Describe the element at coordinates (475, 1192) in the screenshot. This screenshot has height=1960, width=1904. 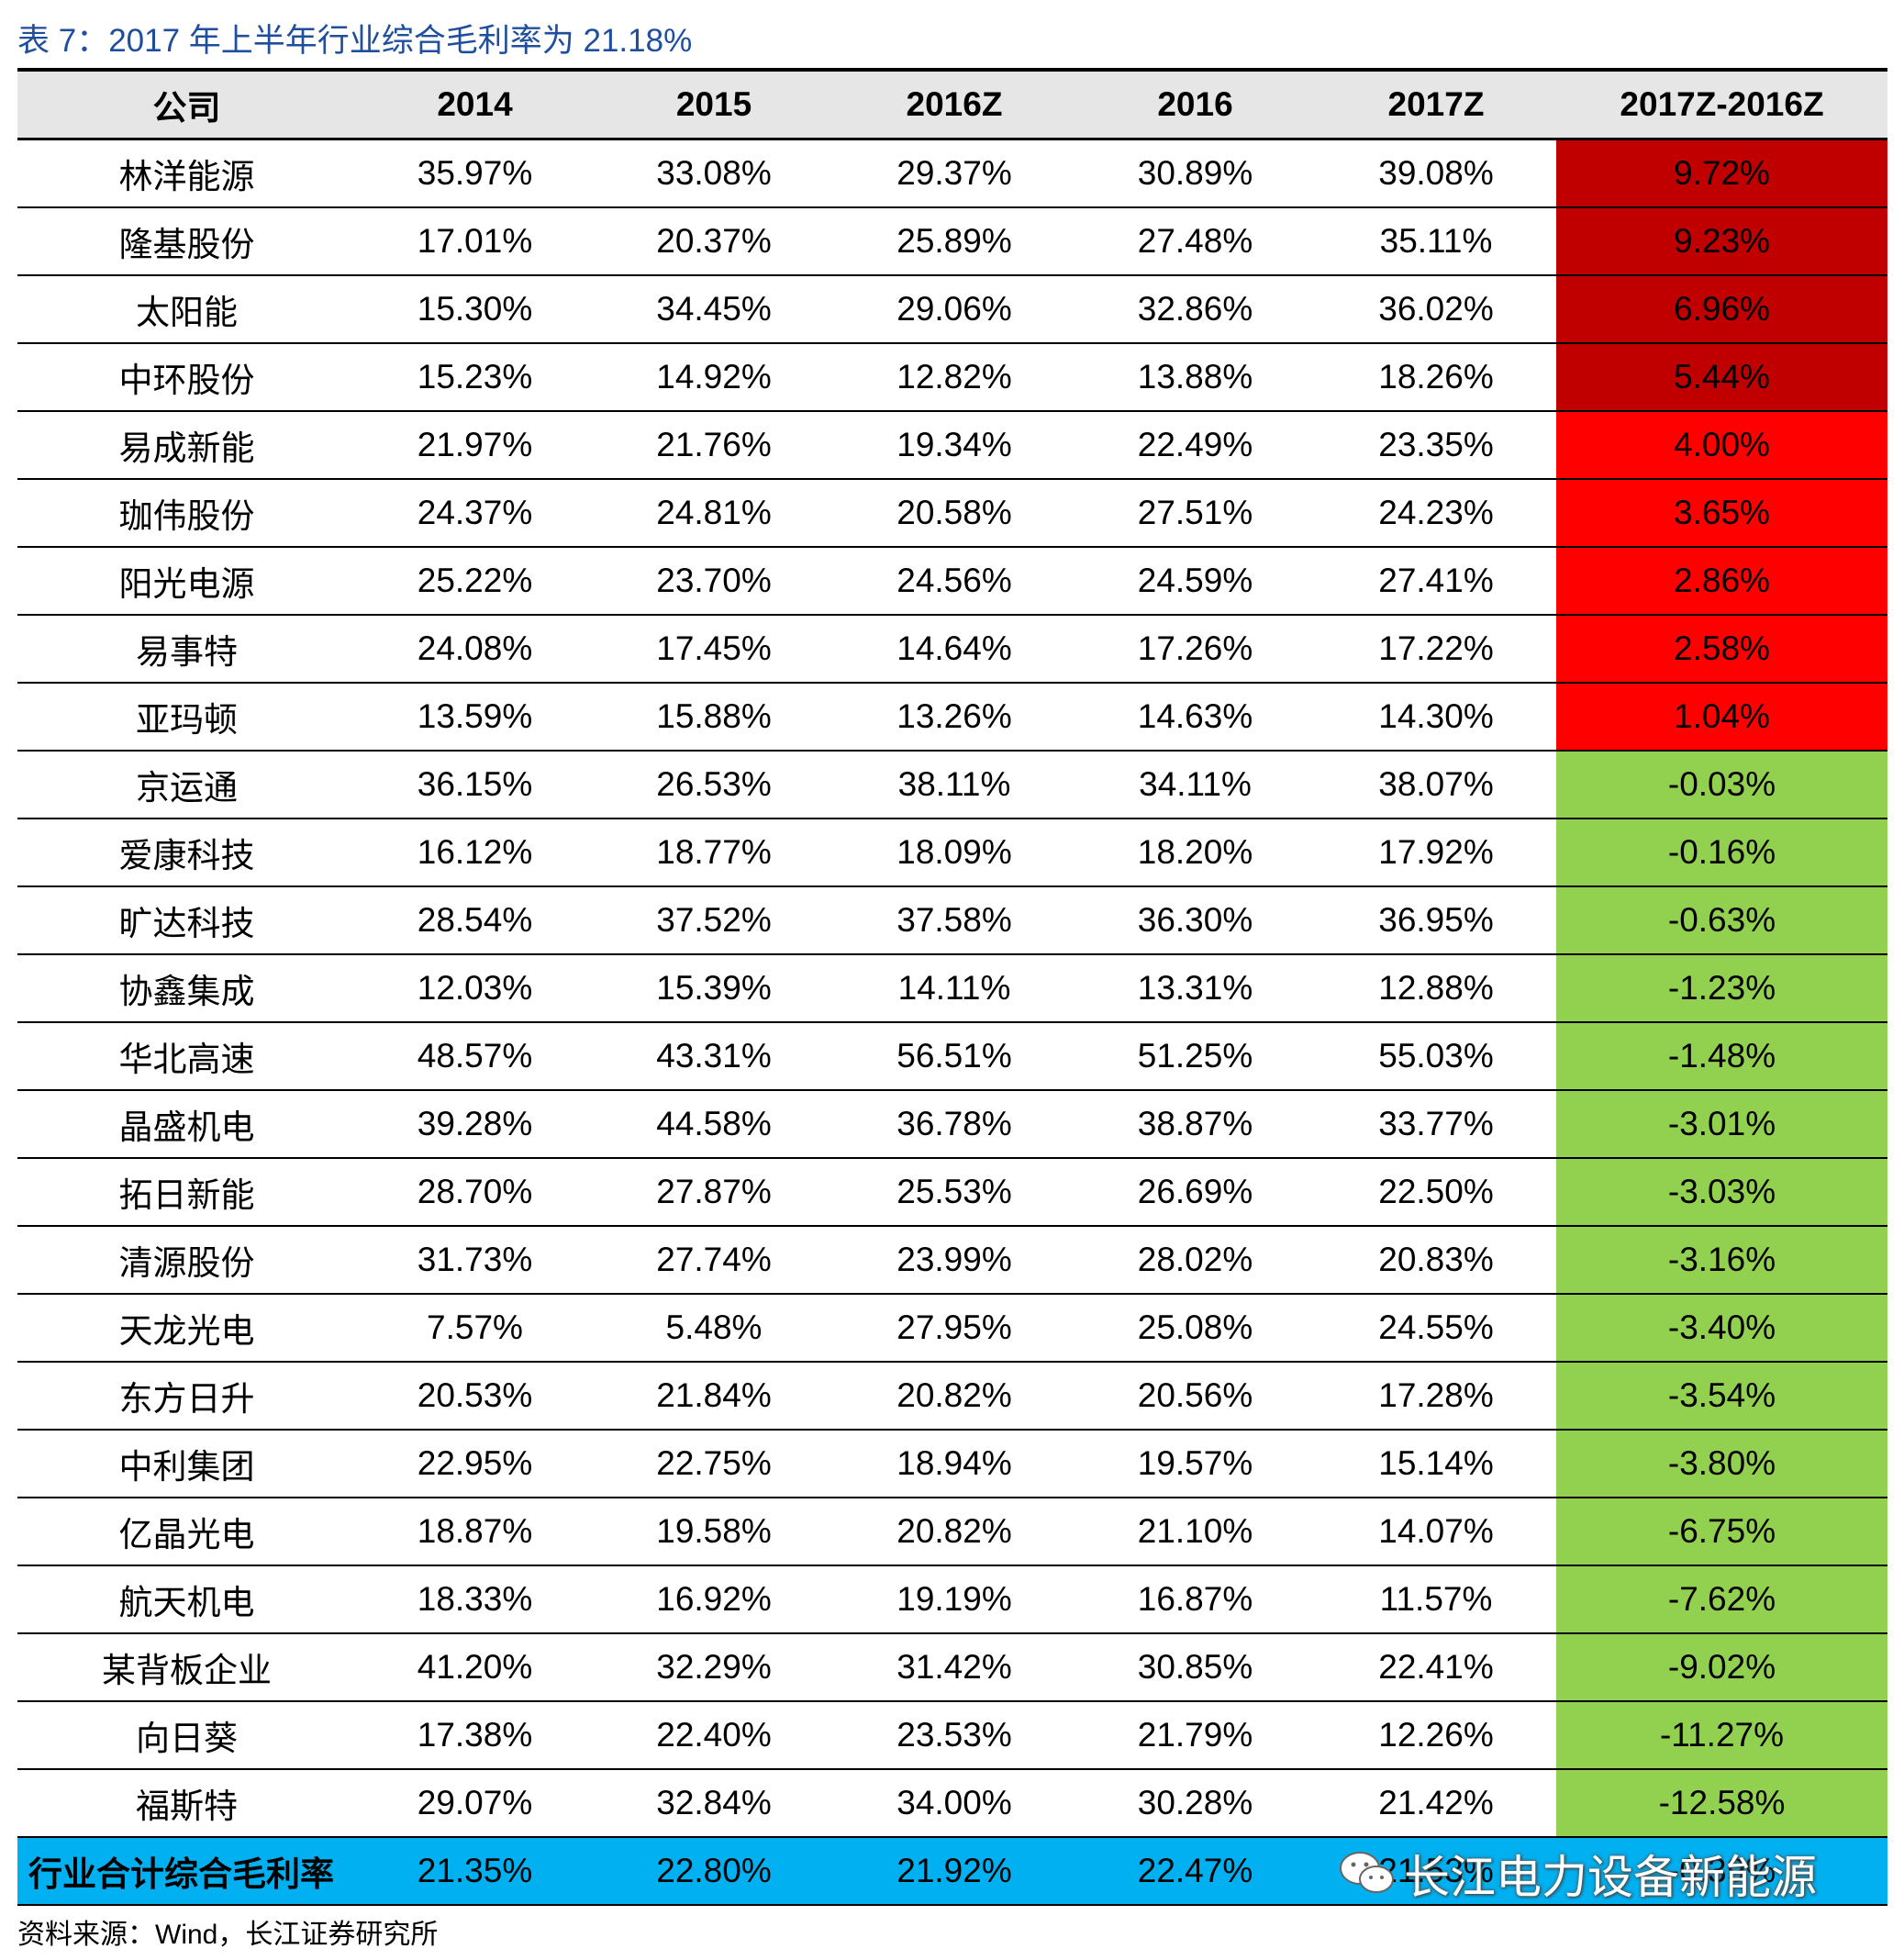
I see `value-cell: 28.70%` at that location.